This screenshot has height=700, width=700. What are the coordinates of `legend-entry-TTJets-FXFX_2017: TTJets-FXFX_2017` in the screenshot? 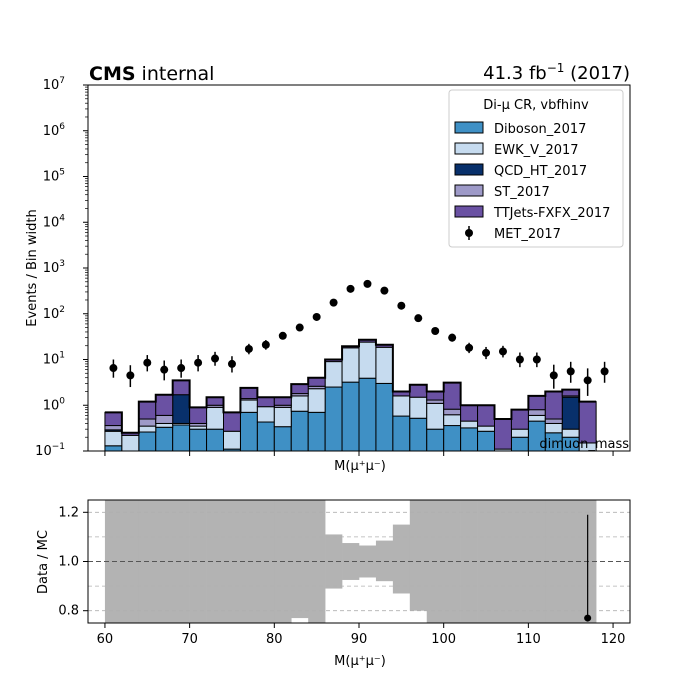 It's located at (532, 213).